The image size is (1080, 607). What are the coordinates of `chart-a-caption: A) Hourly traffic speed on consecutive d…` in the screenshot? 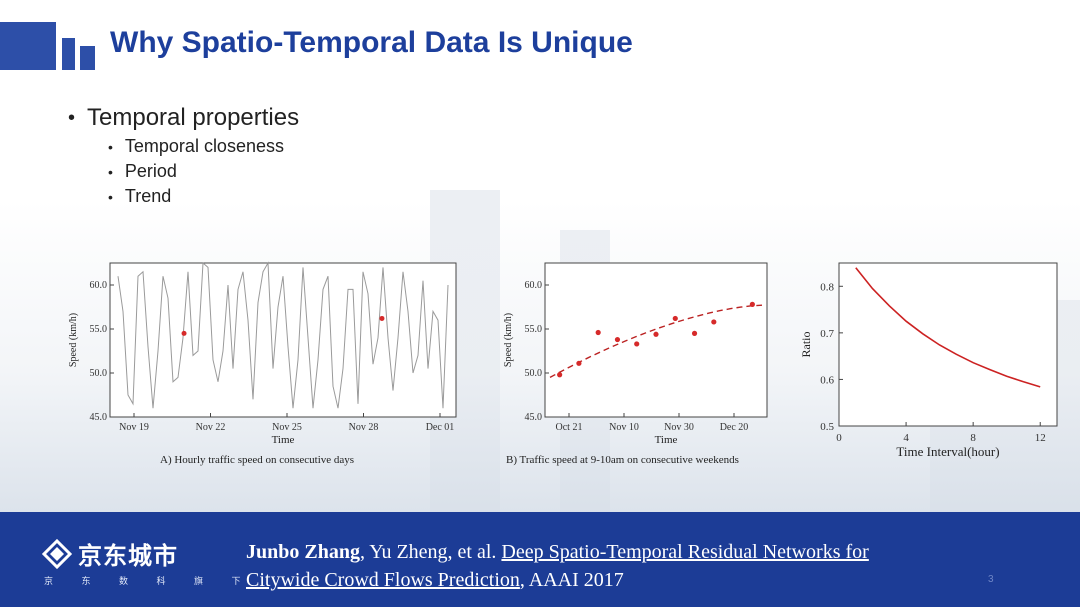 It's located at (257, 460).